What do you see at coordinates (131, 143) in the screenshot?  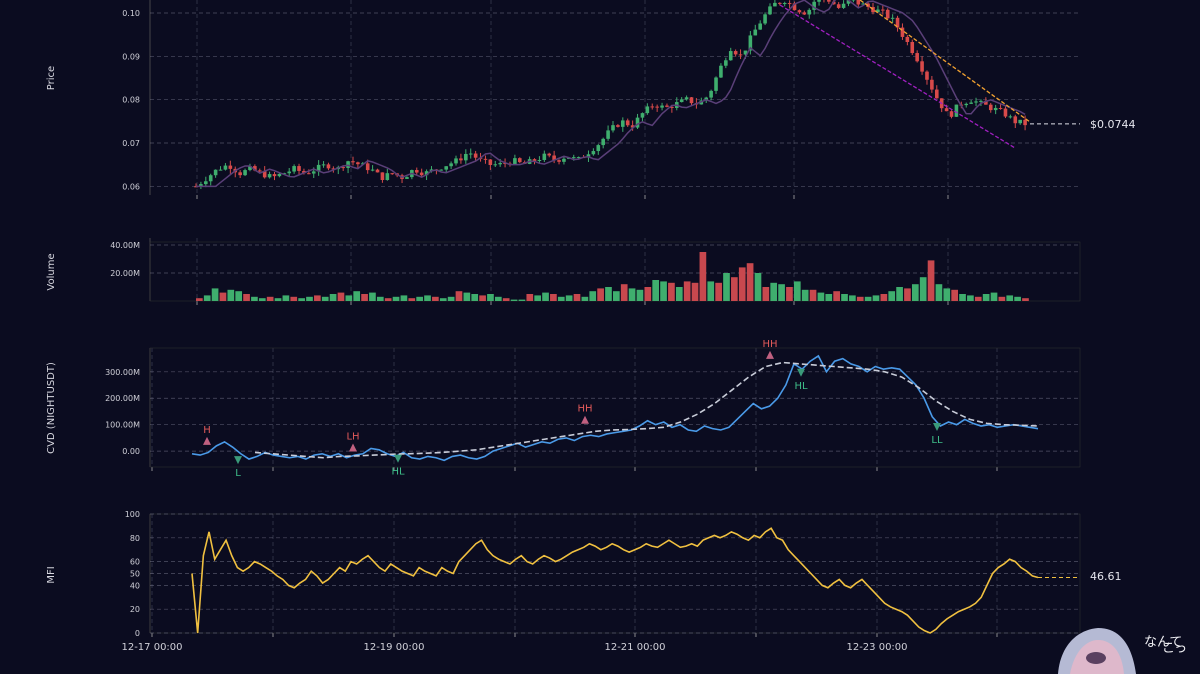 I see `price-tick-label: 0.07` at bounding box center [131, 143].